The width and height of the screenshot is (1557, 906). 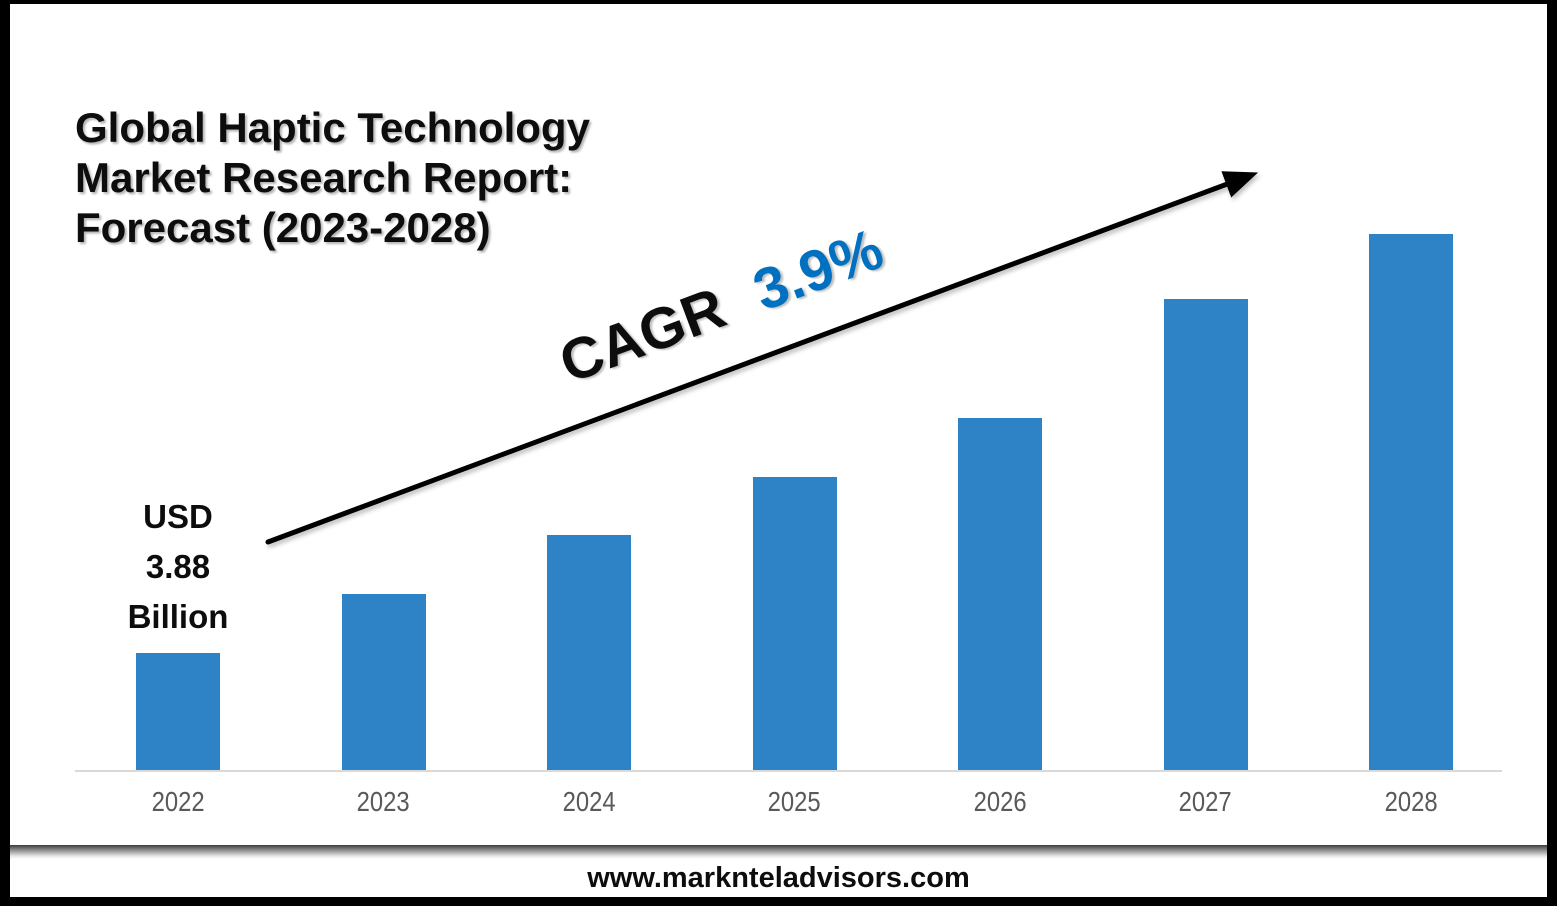 I want to click on year-label-2023: 2023, so click(x=383, y=801).